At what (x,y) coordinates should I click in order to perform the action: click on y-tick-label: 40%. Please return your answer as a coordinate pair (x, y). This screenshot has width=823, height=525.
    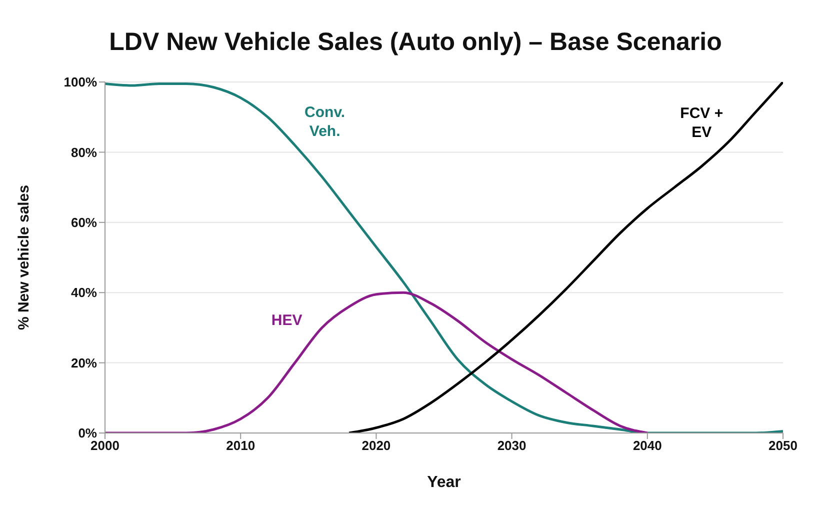
    Looking at the image, I should click on (84, 292).